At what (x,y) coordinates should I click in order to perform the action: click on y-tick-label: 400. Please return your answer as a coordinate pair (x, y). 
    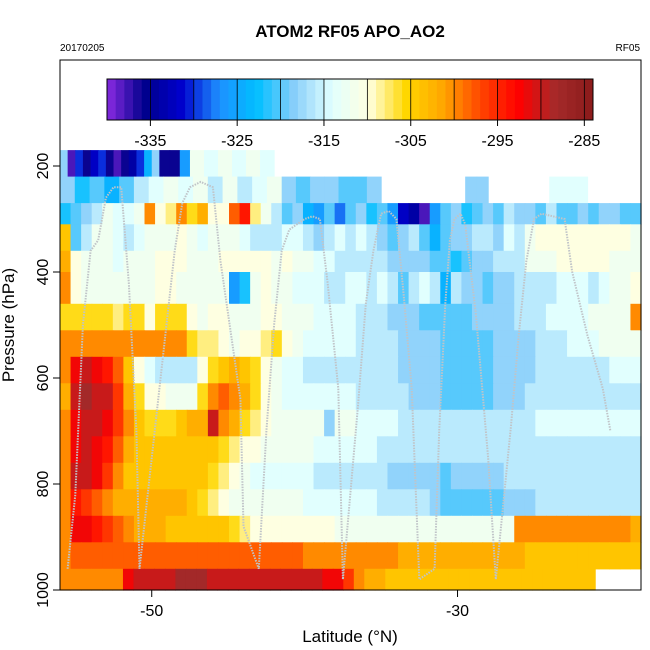
    Looking at the image, I should click on (43, 272).